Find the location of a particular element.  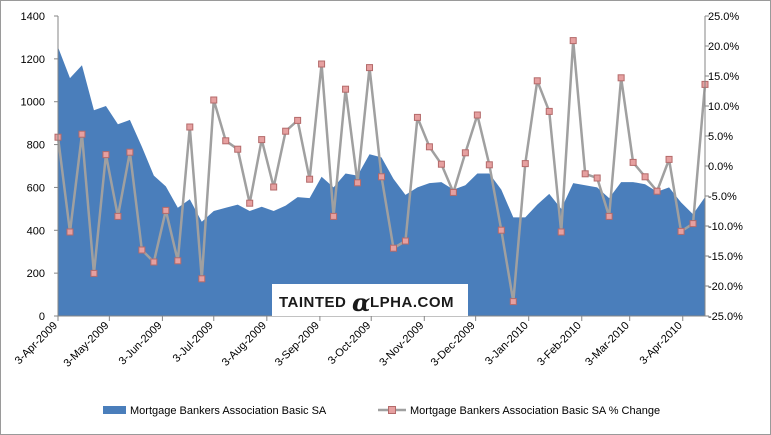

watermark: TAINTED α LPHA.COM is located at coordinates (370, 300).